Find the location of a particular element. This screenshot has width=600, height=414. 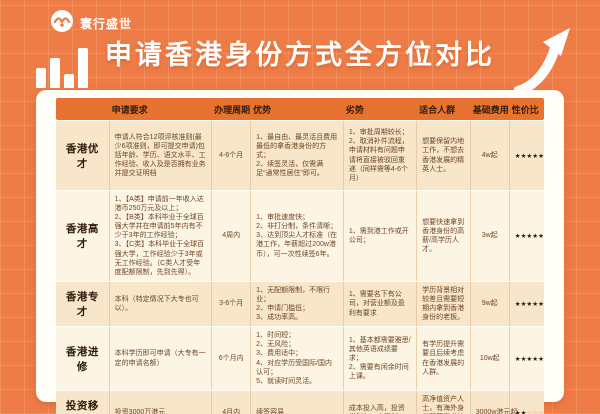

row-label: 香港进修 is located at coordinates (82, 359).